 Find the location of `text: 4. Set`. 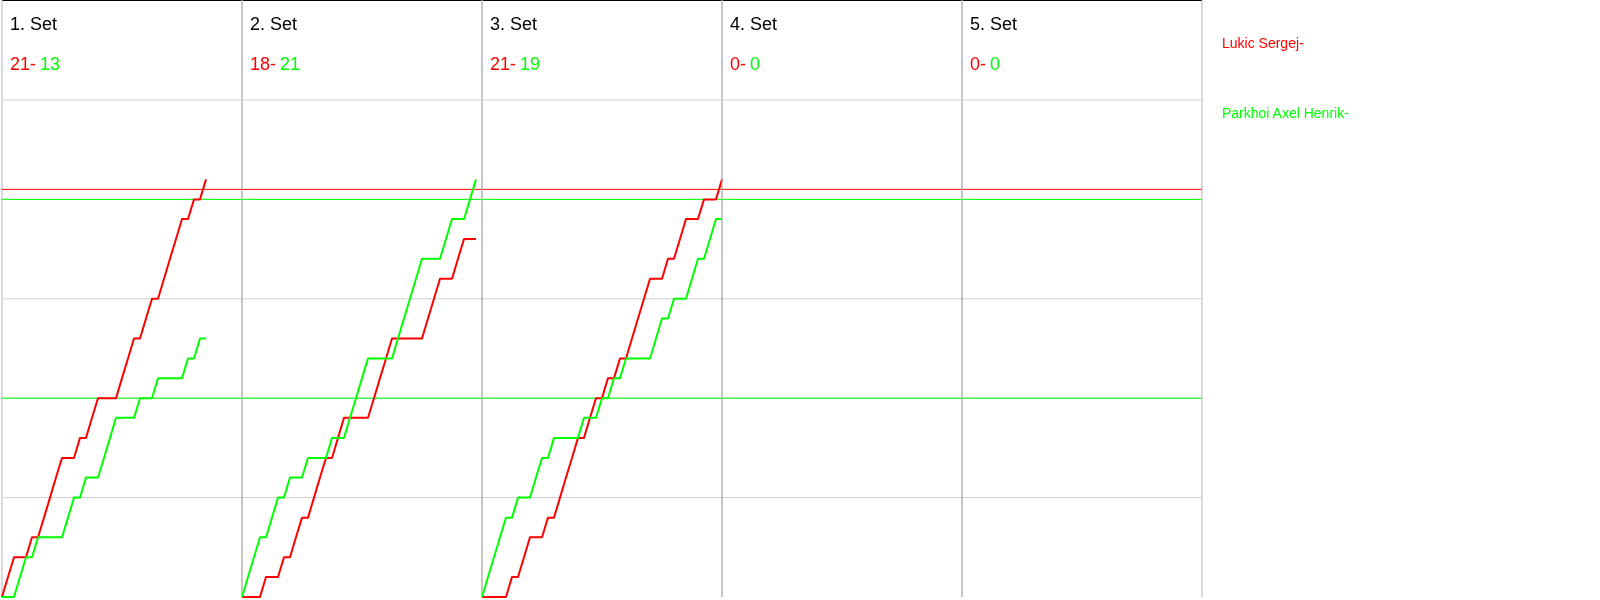

text: 4. Set is located at coordinates (754, 24).